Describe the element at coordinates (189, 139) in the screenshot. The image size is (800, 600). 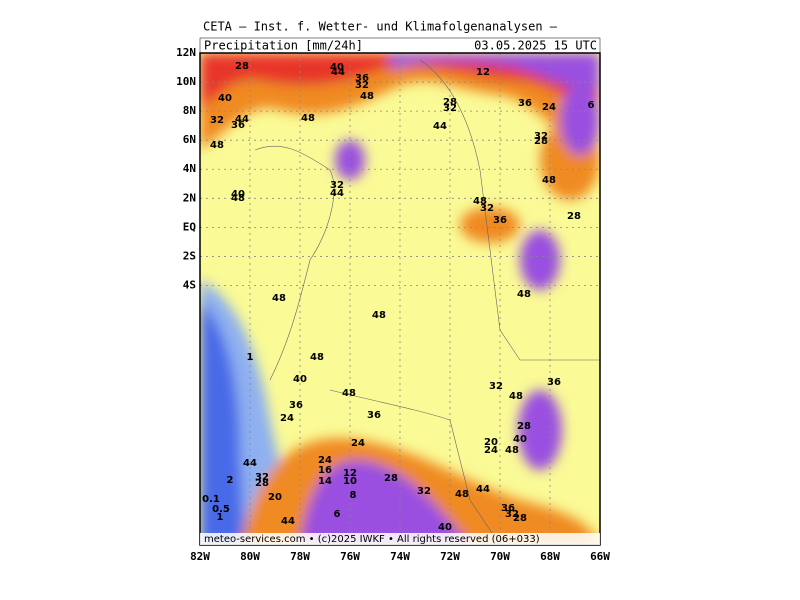
I see `lat-label: 6N` at that location.